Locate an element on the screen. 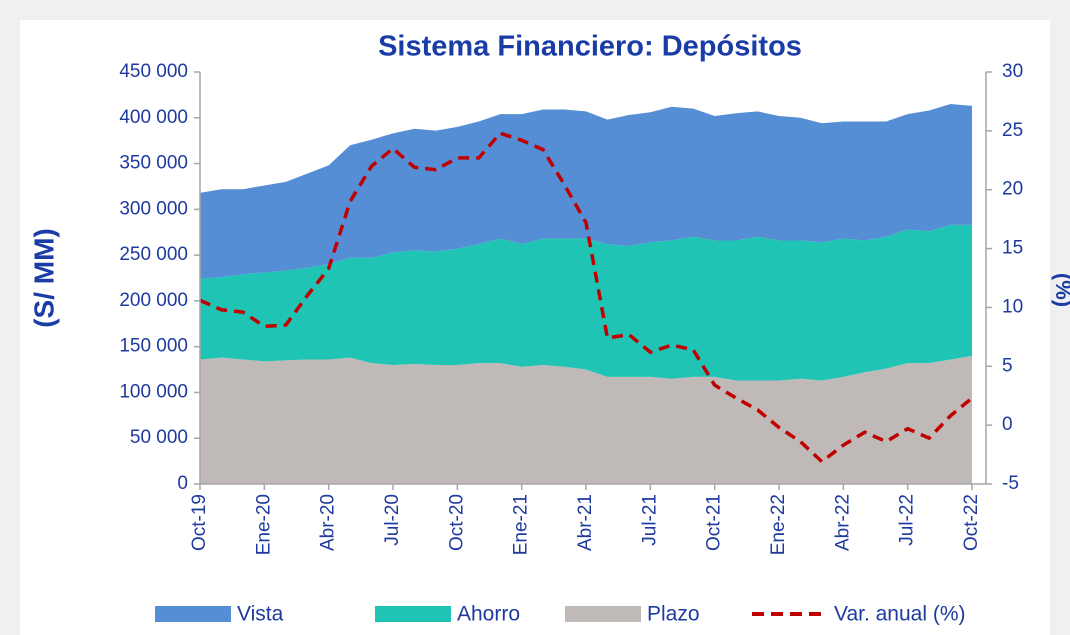 The height and width of the screenshot is (635, 1070). y-tick-label: 400 000 is located at coordinates (153, 117).